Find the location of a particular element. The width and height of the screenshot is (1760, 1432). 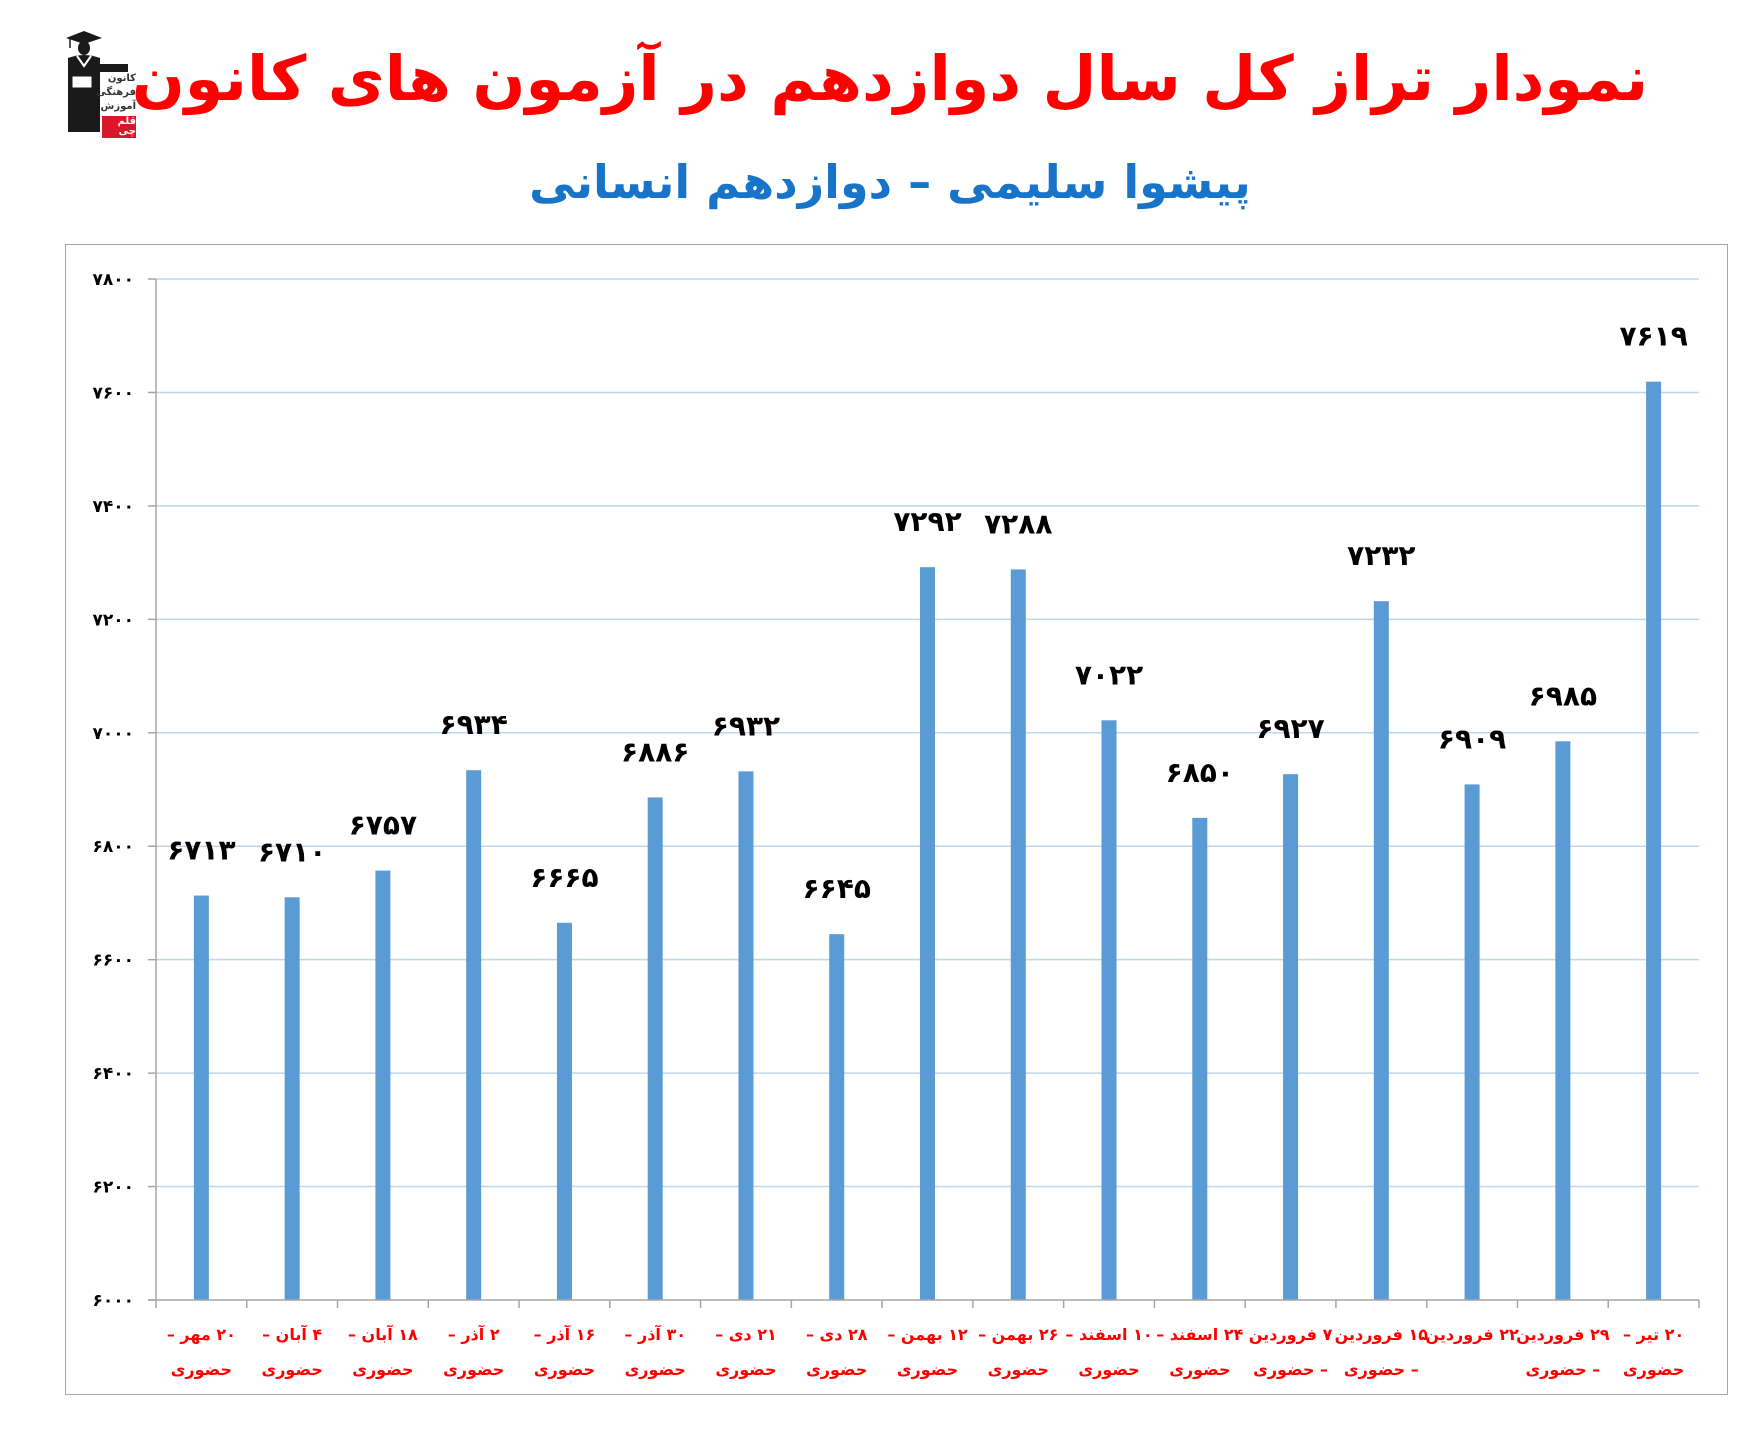

bar-value-label: ۶۸۵۰ is located at coordinates (1200, 772).